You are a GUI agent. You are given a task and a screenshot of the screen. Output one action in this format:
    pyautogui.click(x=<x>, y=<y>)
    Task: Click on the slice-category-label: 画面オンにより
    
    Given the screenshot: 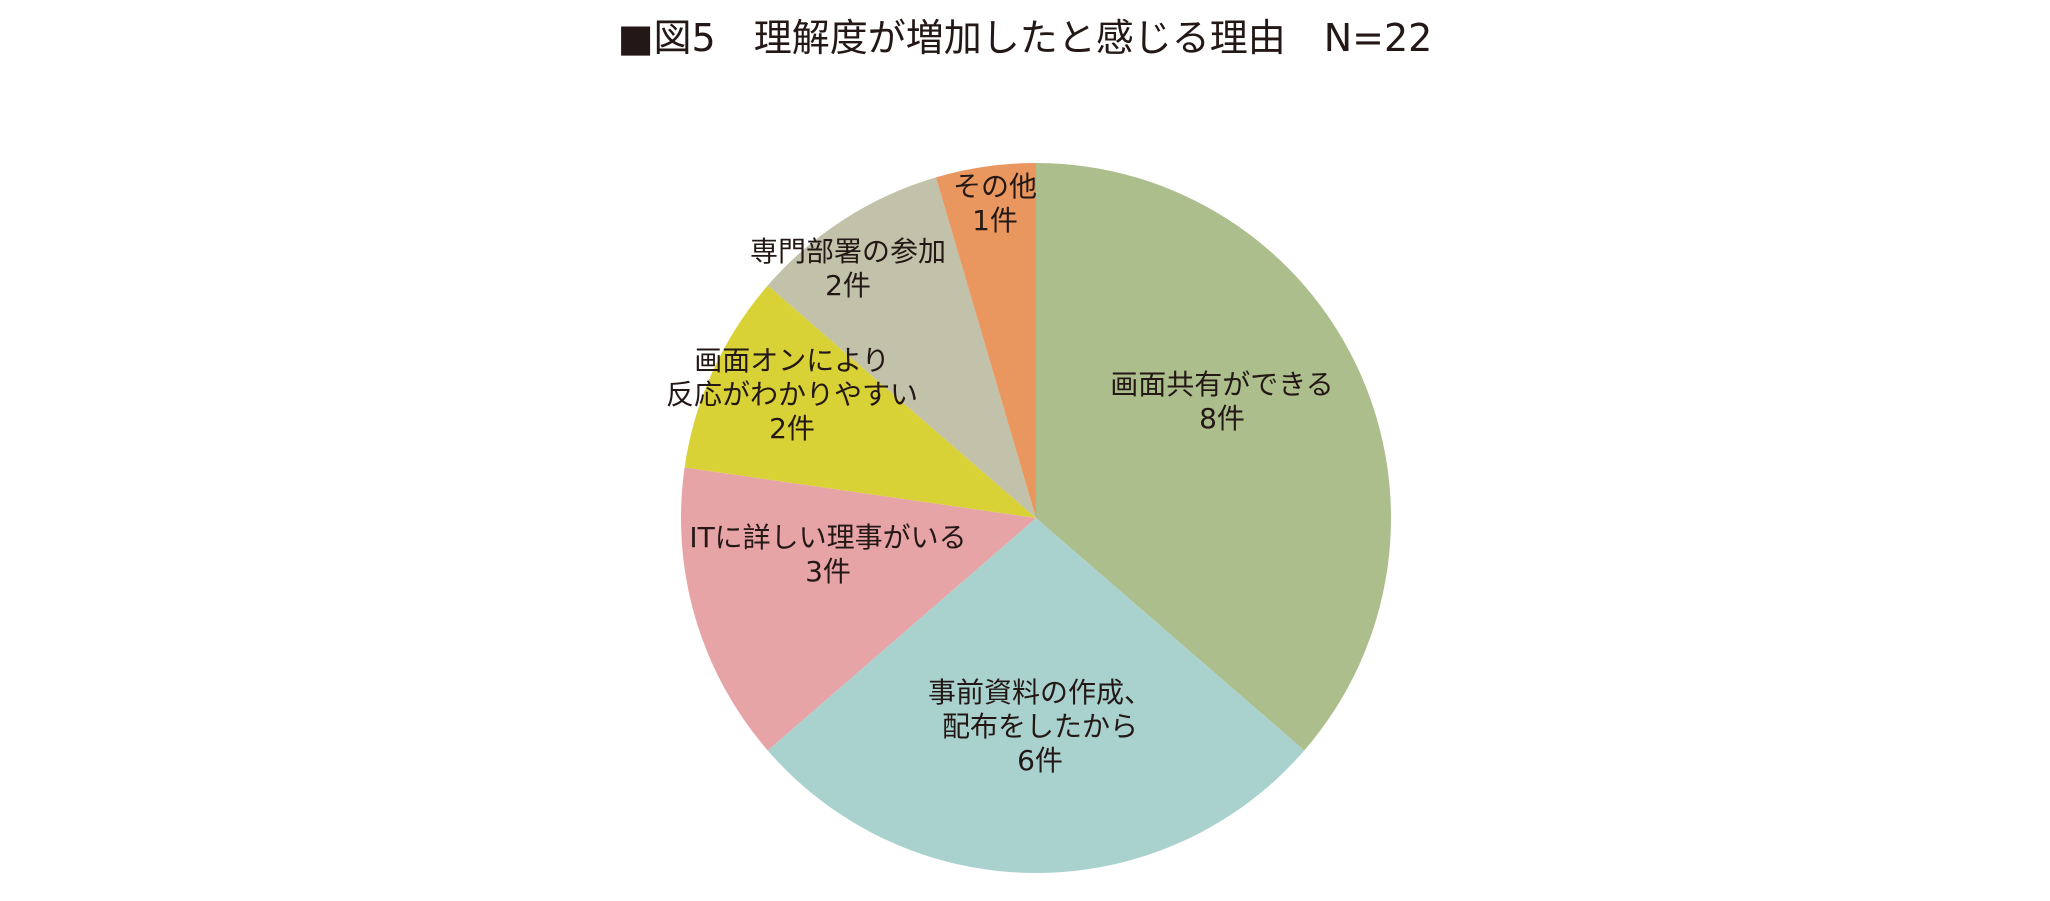 What is the action you would take?
    pyautogui.click(x=791, y=360)
    